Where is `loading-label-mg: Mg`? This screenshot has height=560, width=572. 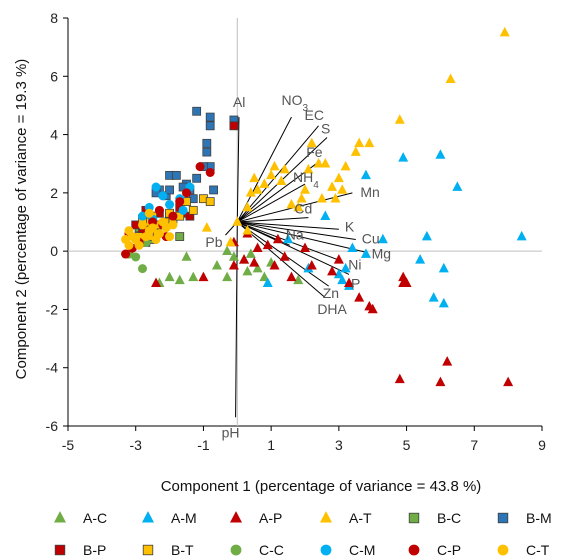
loading-label-mg: Mg is located at coordinates (381, 254).